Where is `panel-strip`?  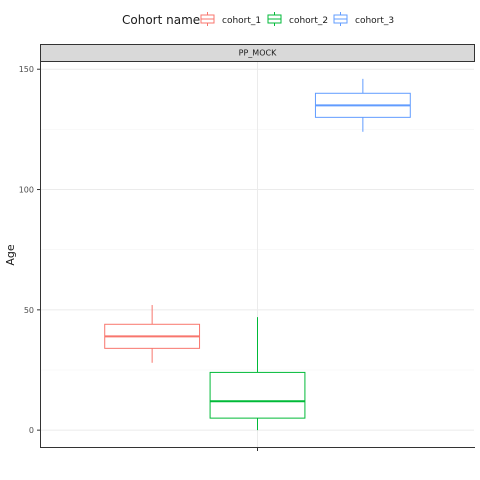 panel-strip is located at coordinates (257, 53).